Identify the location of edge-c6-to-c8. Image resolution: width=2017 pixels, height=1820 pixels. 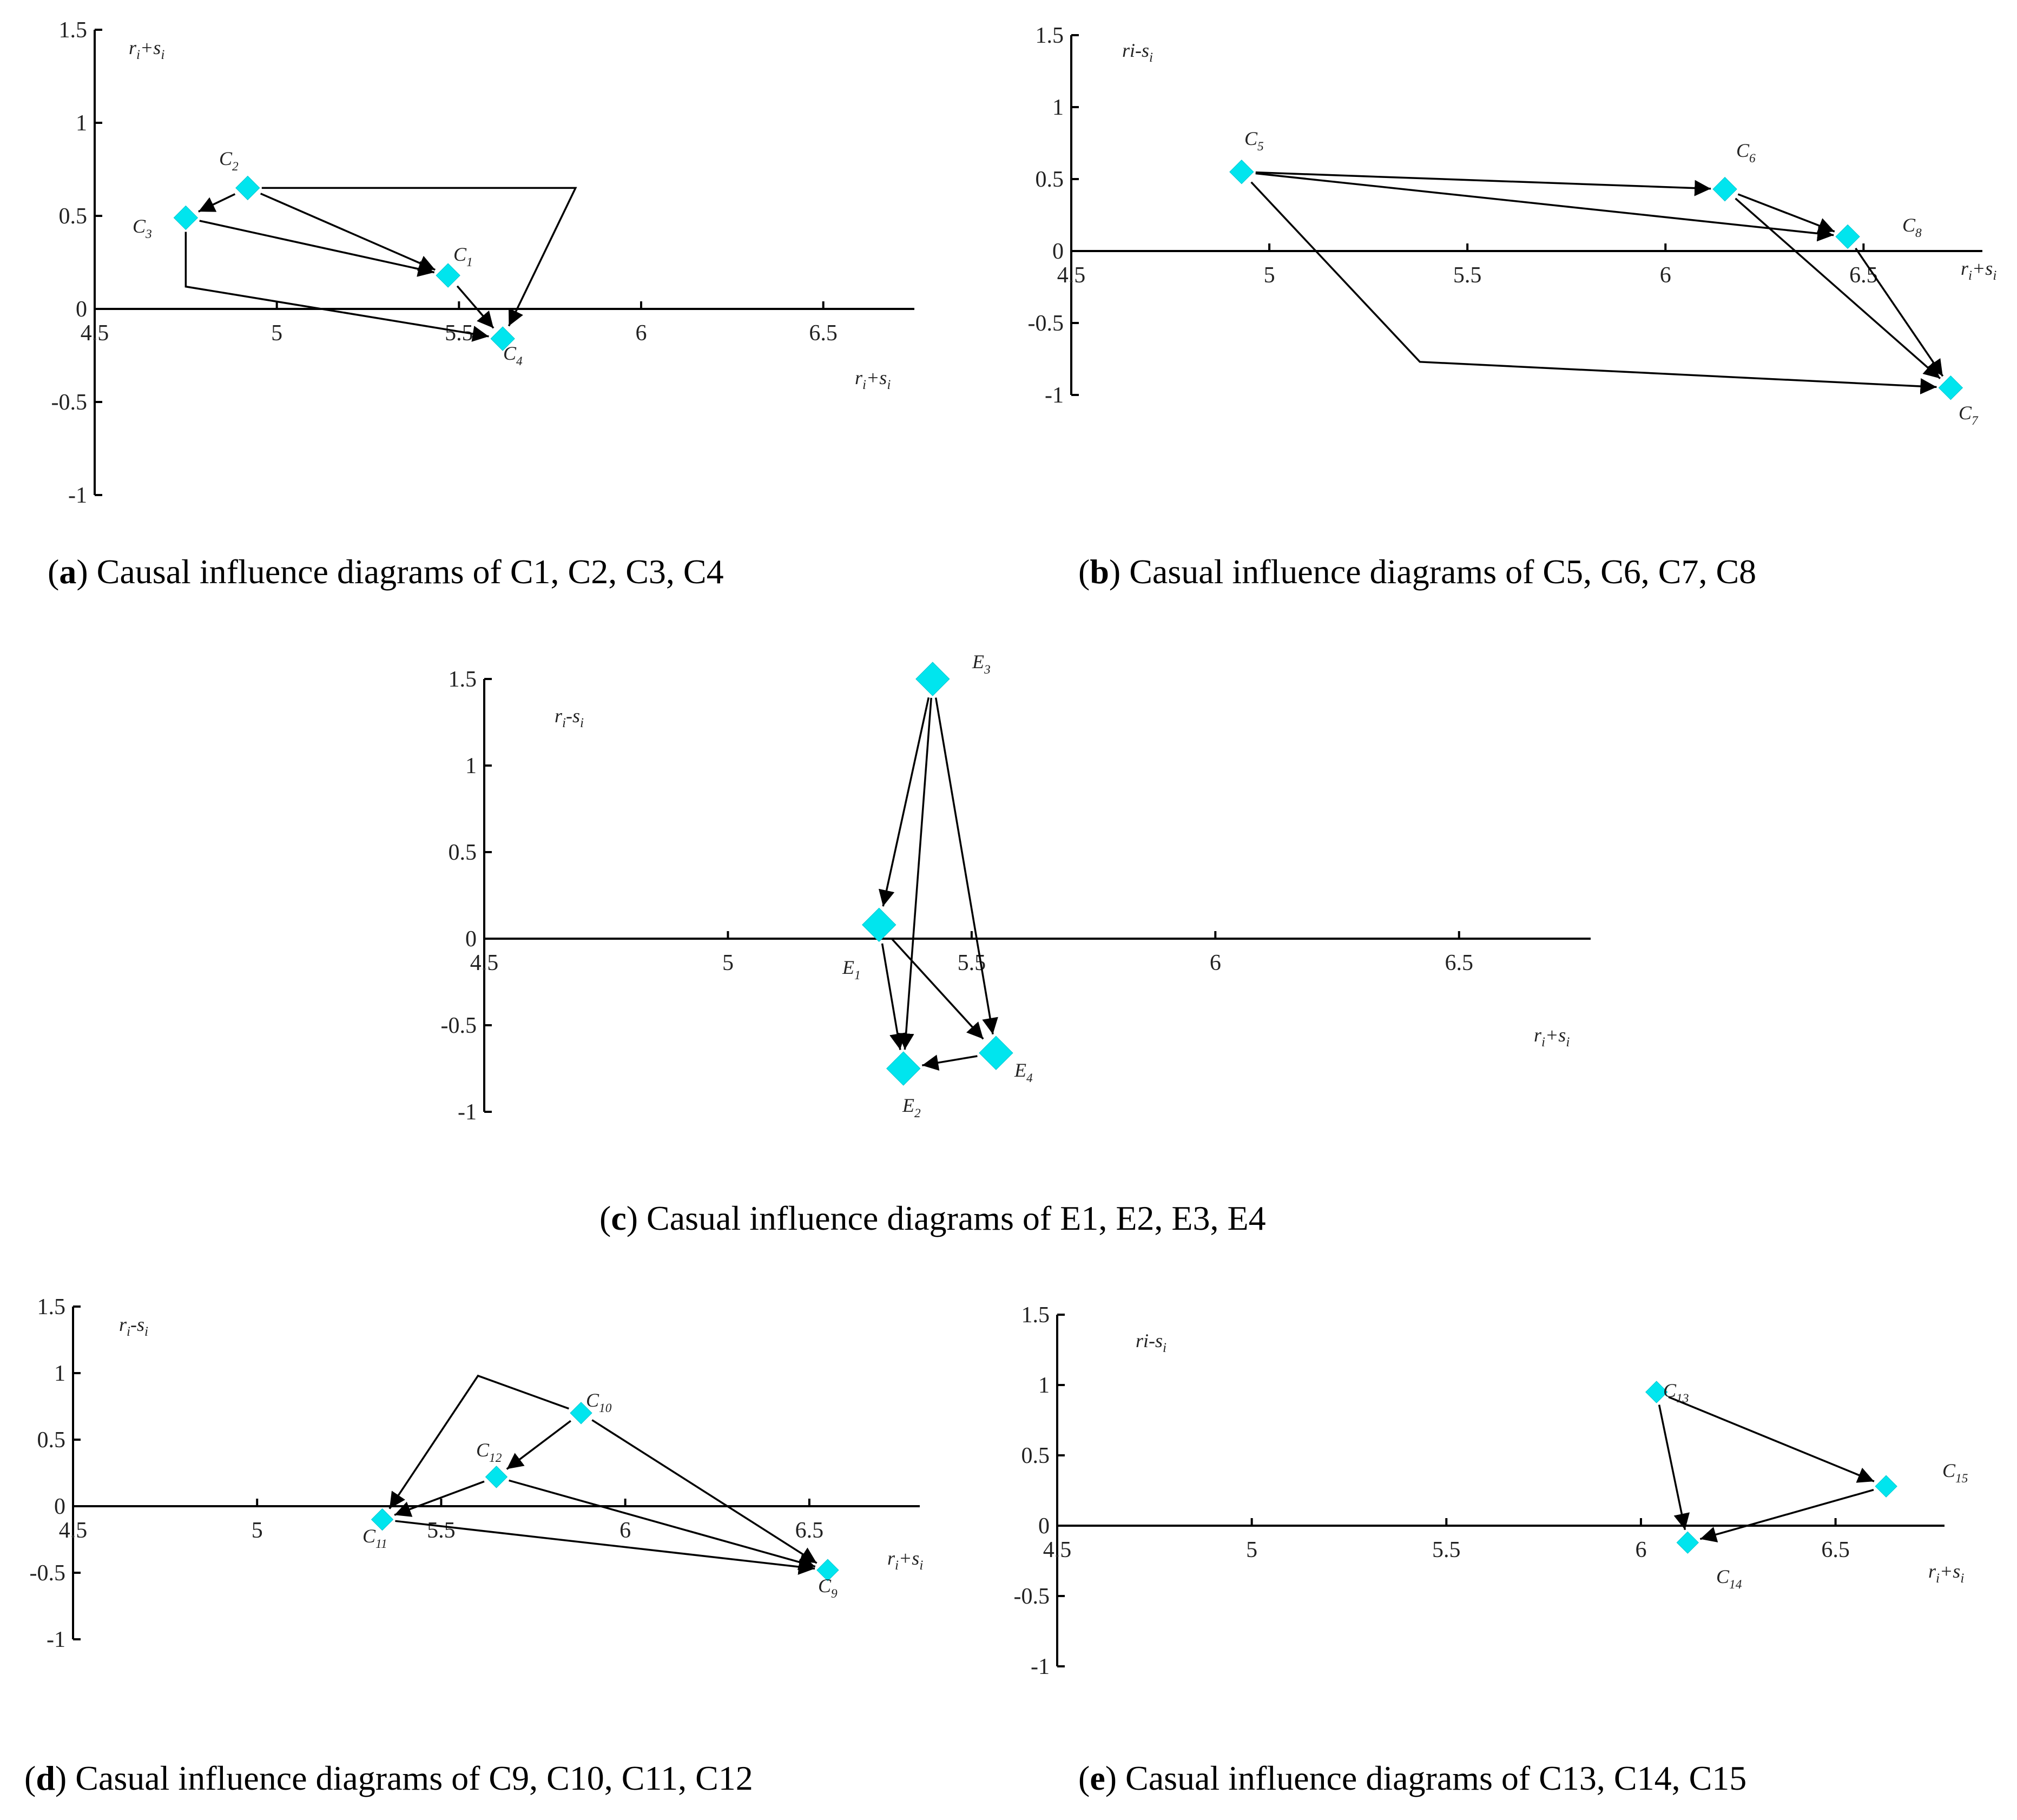
(1786, 213).